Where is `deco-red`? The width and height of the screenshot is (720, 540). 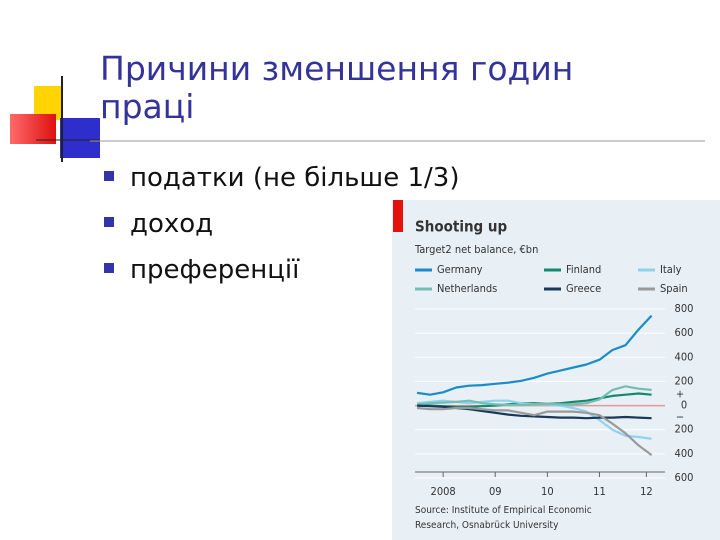 deco-red is located at coordinates (33, 129).